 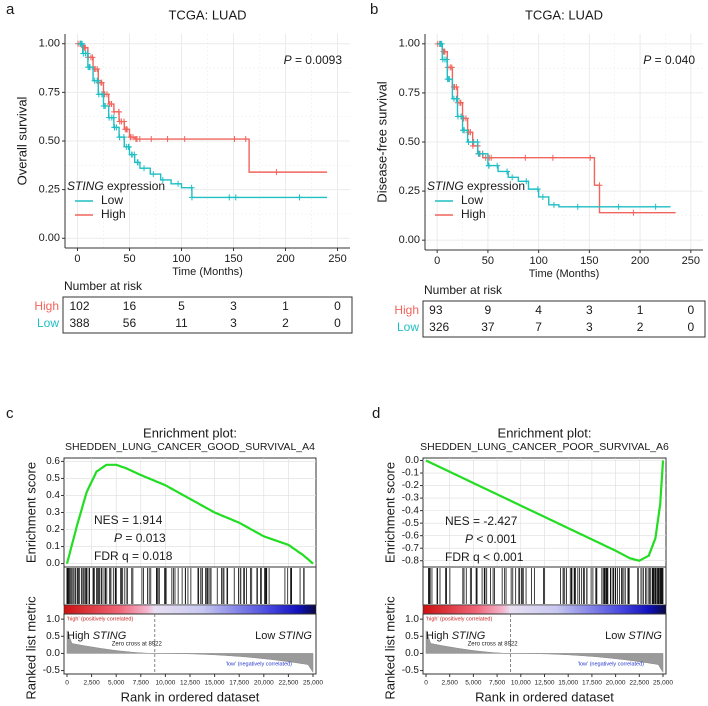 I want to click on y-tick-label: 0.3, so click(x=53, y=512).